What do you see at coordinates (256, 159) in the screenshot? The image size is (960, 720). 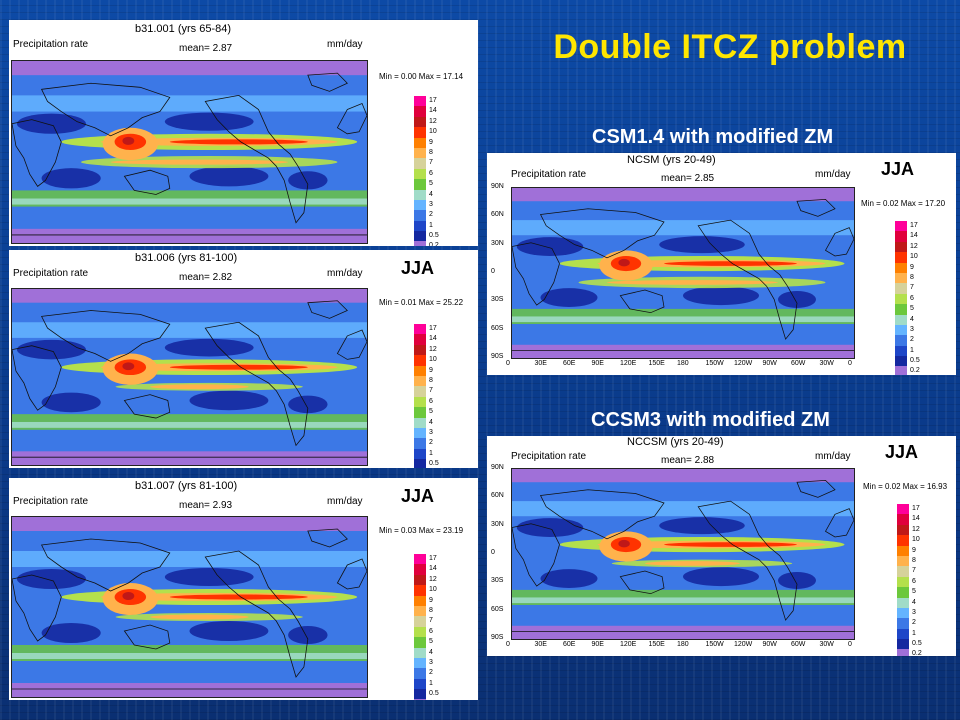 I see `coastline-americas` at bounding box center [256, 159].